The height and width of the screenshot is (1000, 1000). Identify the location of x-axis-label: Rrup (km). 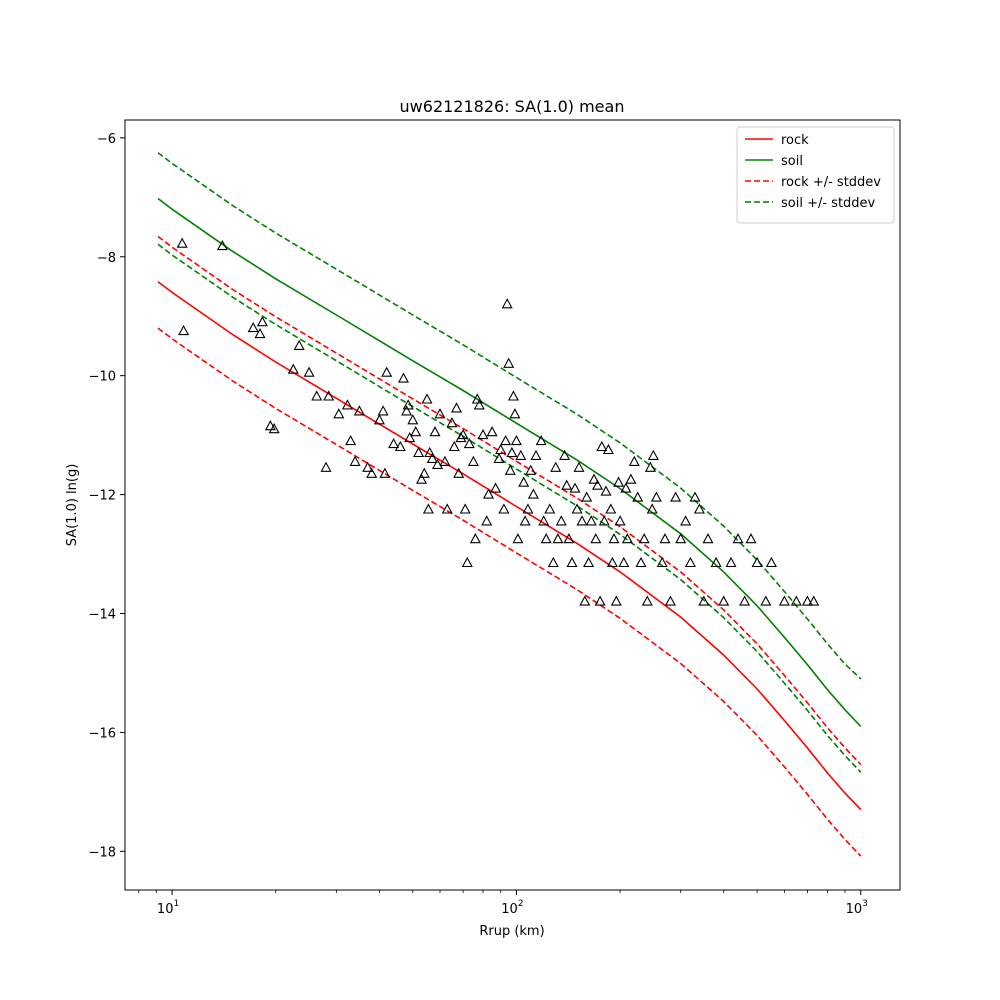
(511, 931).